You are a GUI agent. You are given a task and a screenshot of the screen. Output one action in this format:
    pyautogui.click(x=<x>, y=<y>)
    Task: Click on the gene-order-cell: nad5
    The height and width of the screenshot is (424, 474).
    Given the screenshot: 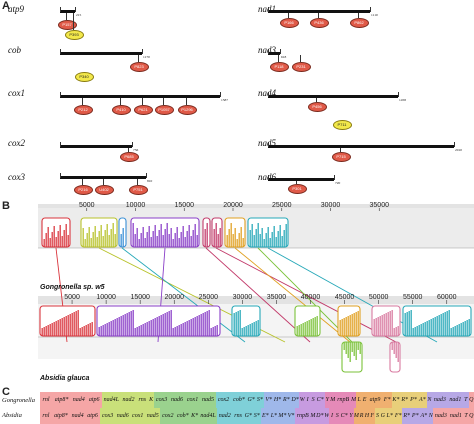 What is the action you would take?
    pyautogui.click(x=208, y=400)
    